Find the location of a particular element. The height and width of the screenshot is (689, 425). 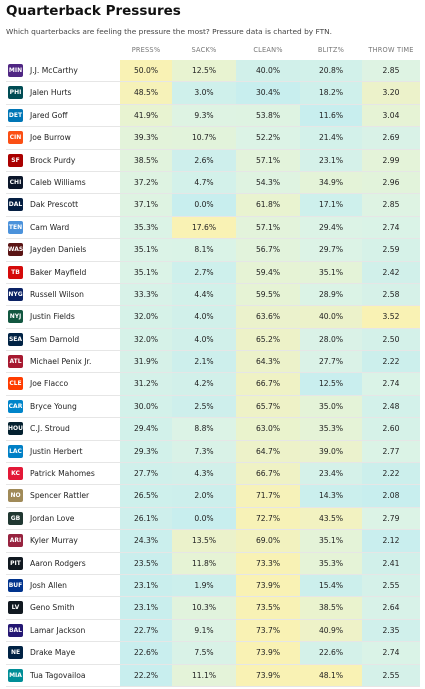

cell-throw-time: 3.20 is located at coordinates (391, 93).